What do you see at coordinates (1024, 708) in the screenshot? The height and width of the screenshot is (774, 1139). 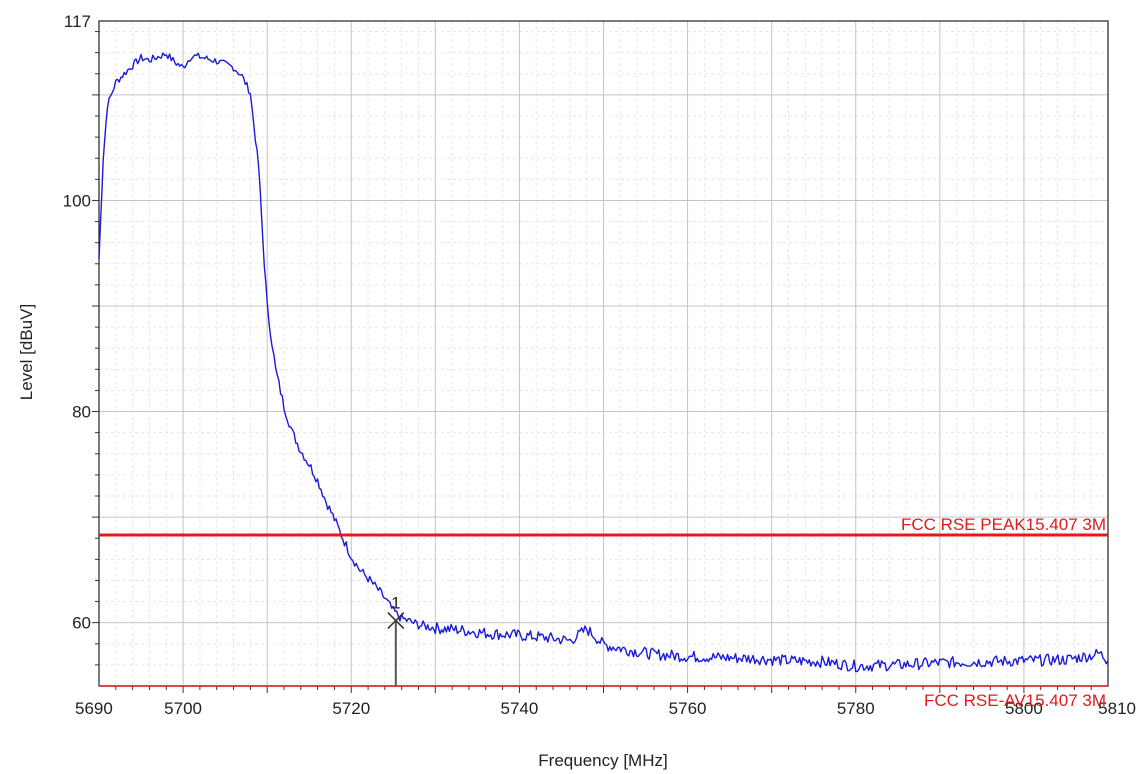 I see `x-tick-label: 5800` at bounding box center [1024, 708].